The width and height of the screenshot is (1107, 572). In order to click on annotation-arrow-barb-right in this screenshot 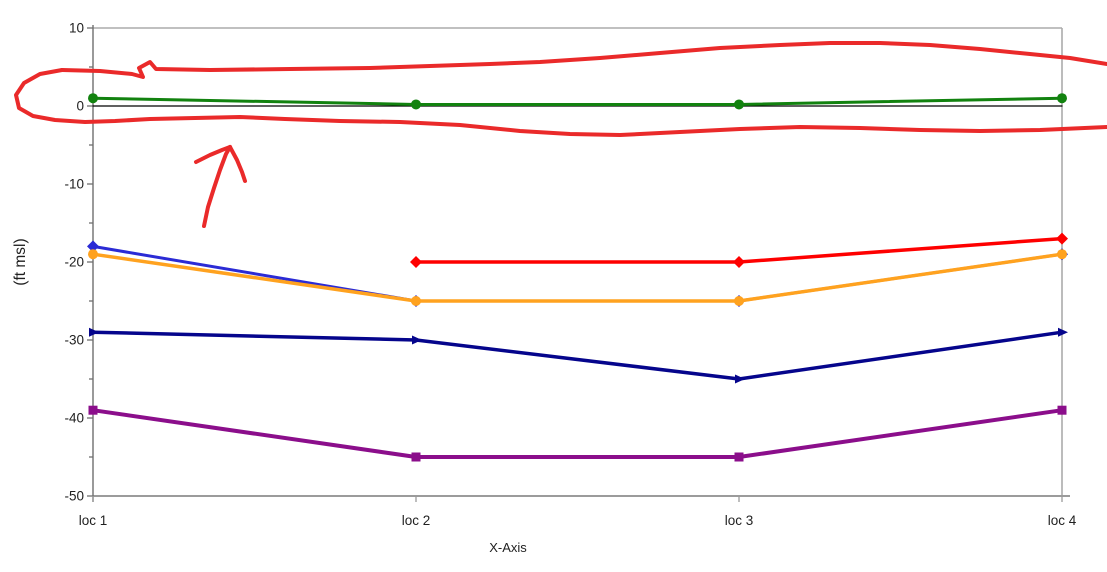, I will do `click(237, 164)`.